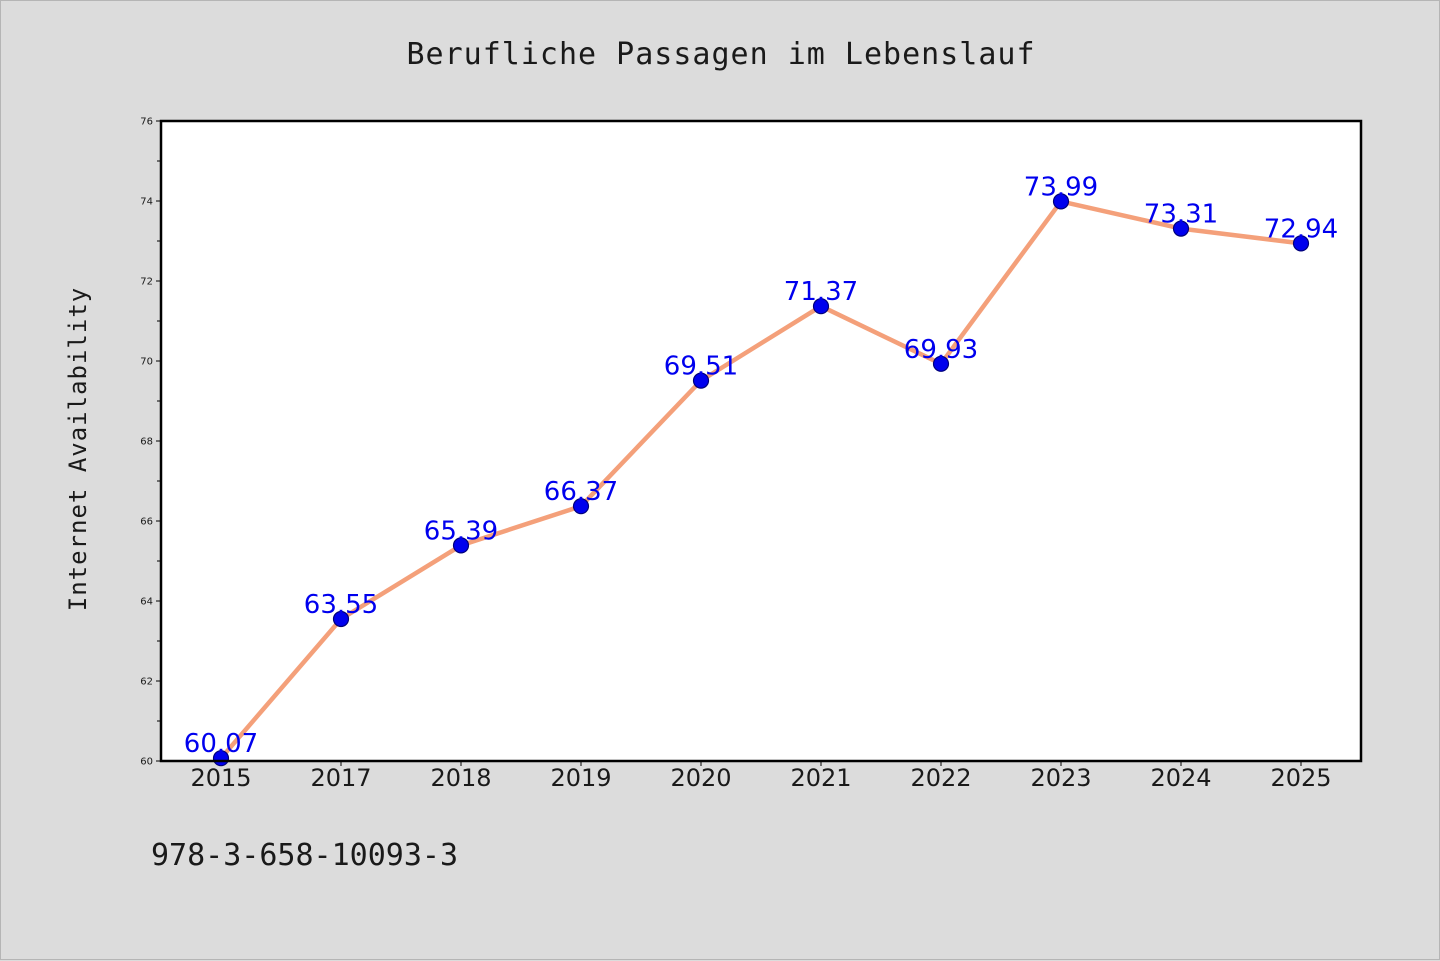 This screenshot has height=961, width=1440. Describe the element at coordinates (821, 292) in the screenshot. I see `data-label: 71.37` at that location.